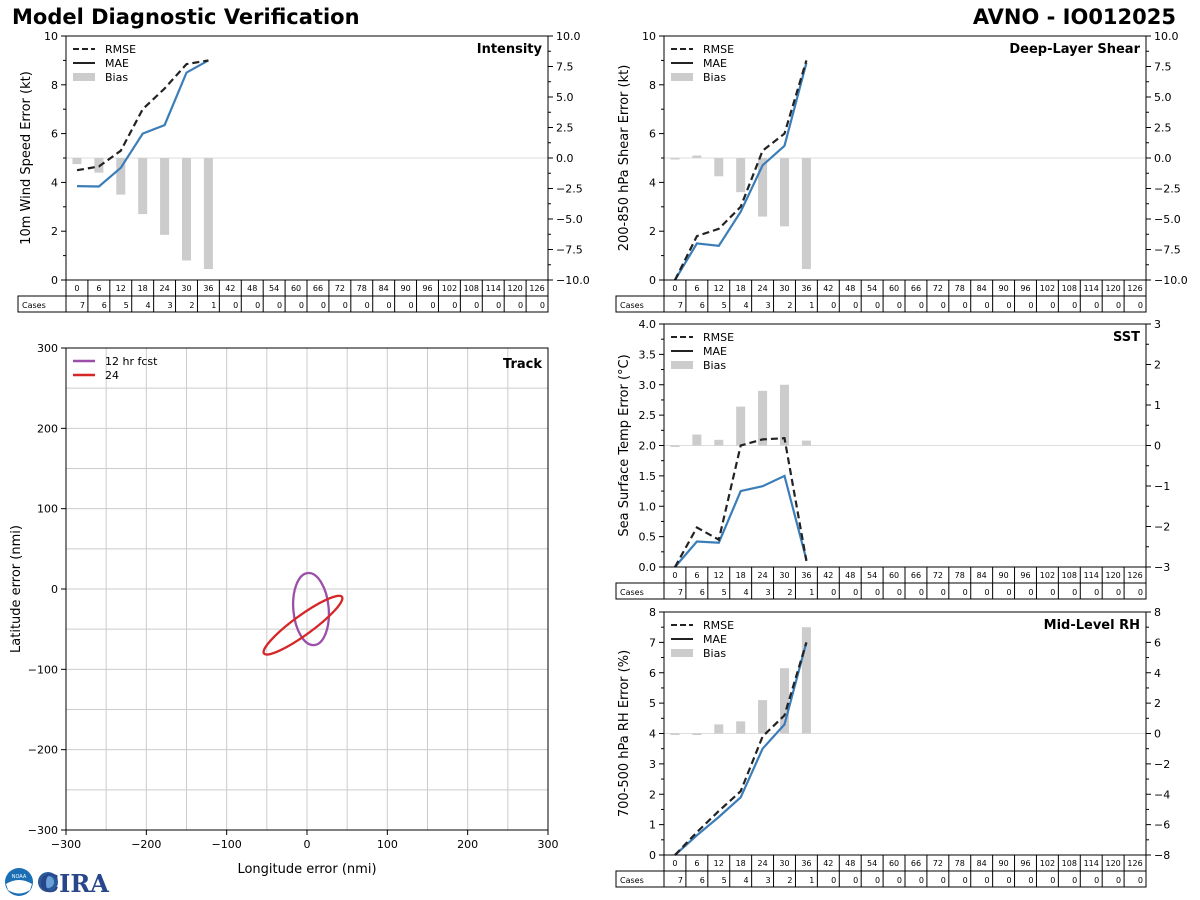 The height and width of the screenshot is (900, 1200). Describe the element at coordinates (696, 575) in the screenshot. I see `sst-hour-label: 6` at that location.